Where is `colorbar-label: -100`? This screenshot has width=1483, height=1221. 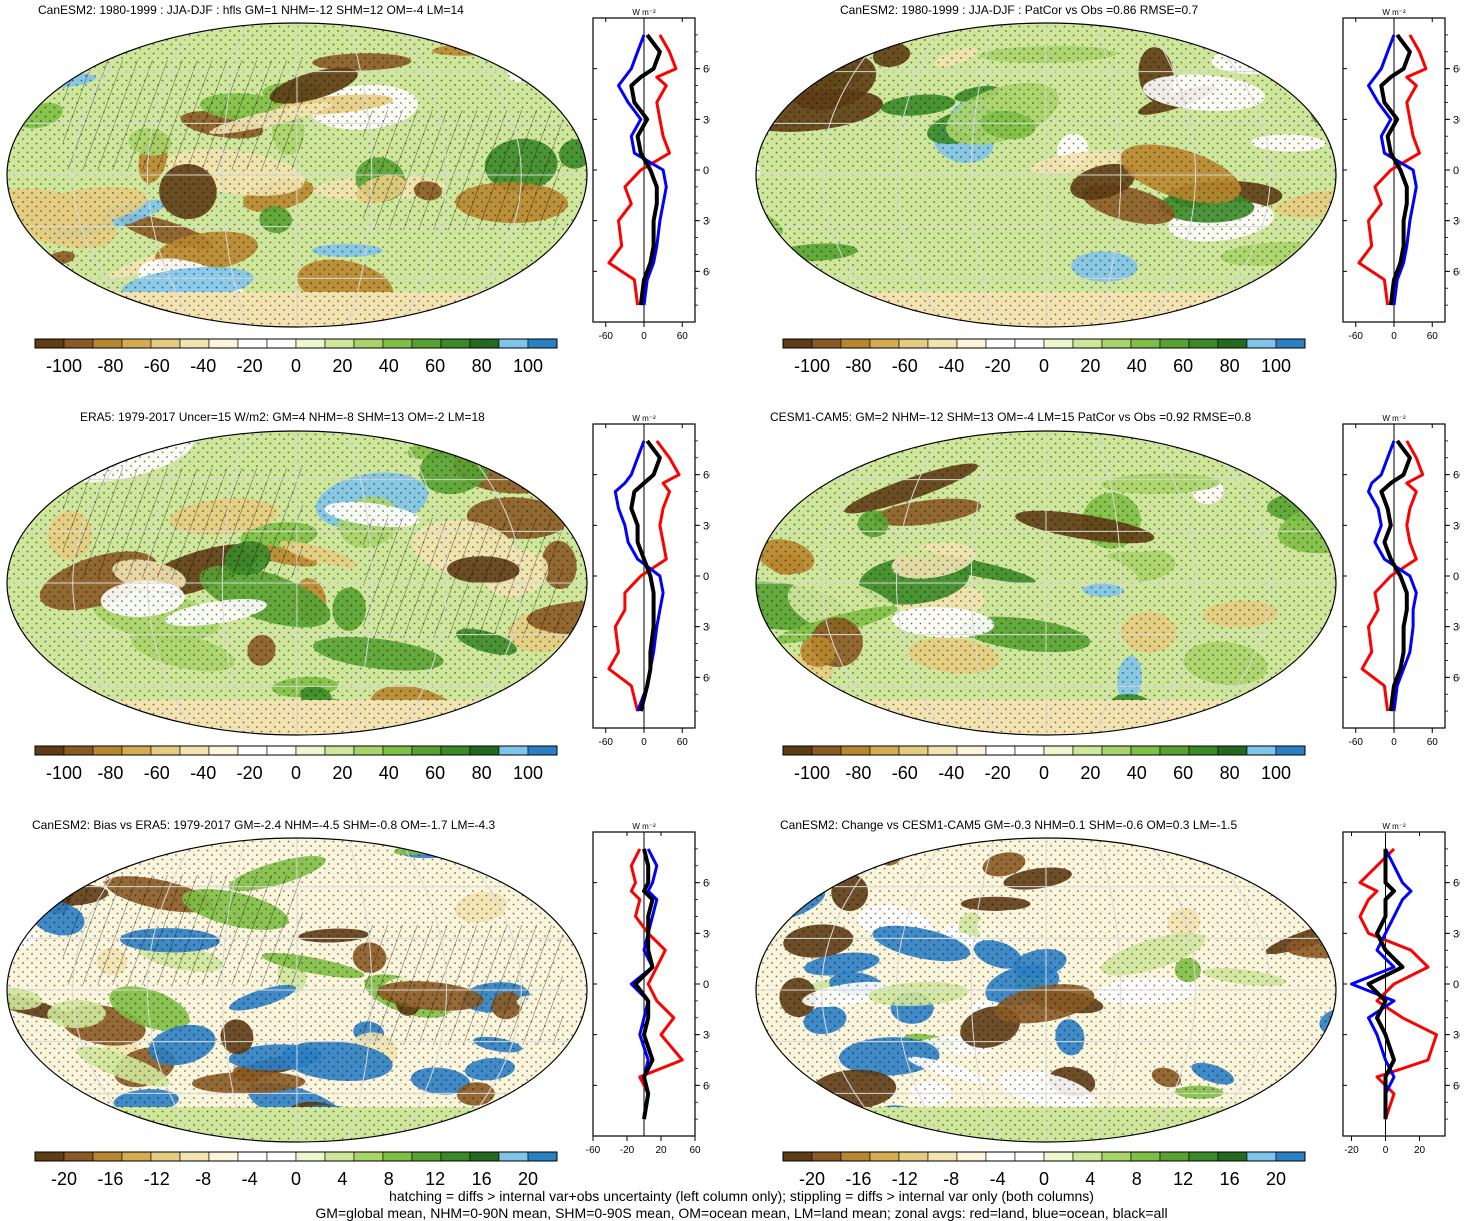
colorbar-label: -100 is located at coordinates (812, 773).